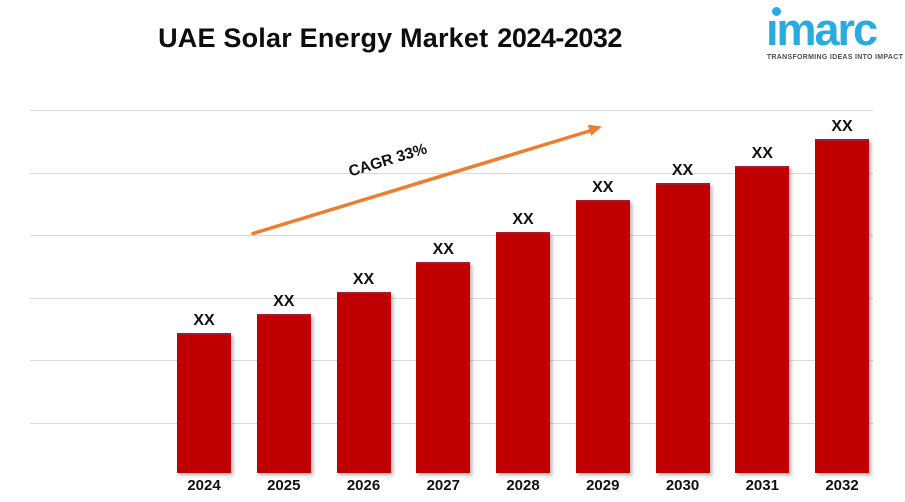 The image size is (905, 502). What do you see at coordinates (283, 393) in the screenshot?
I see `bar-2025` at bounding box center [283, 393].